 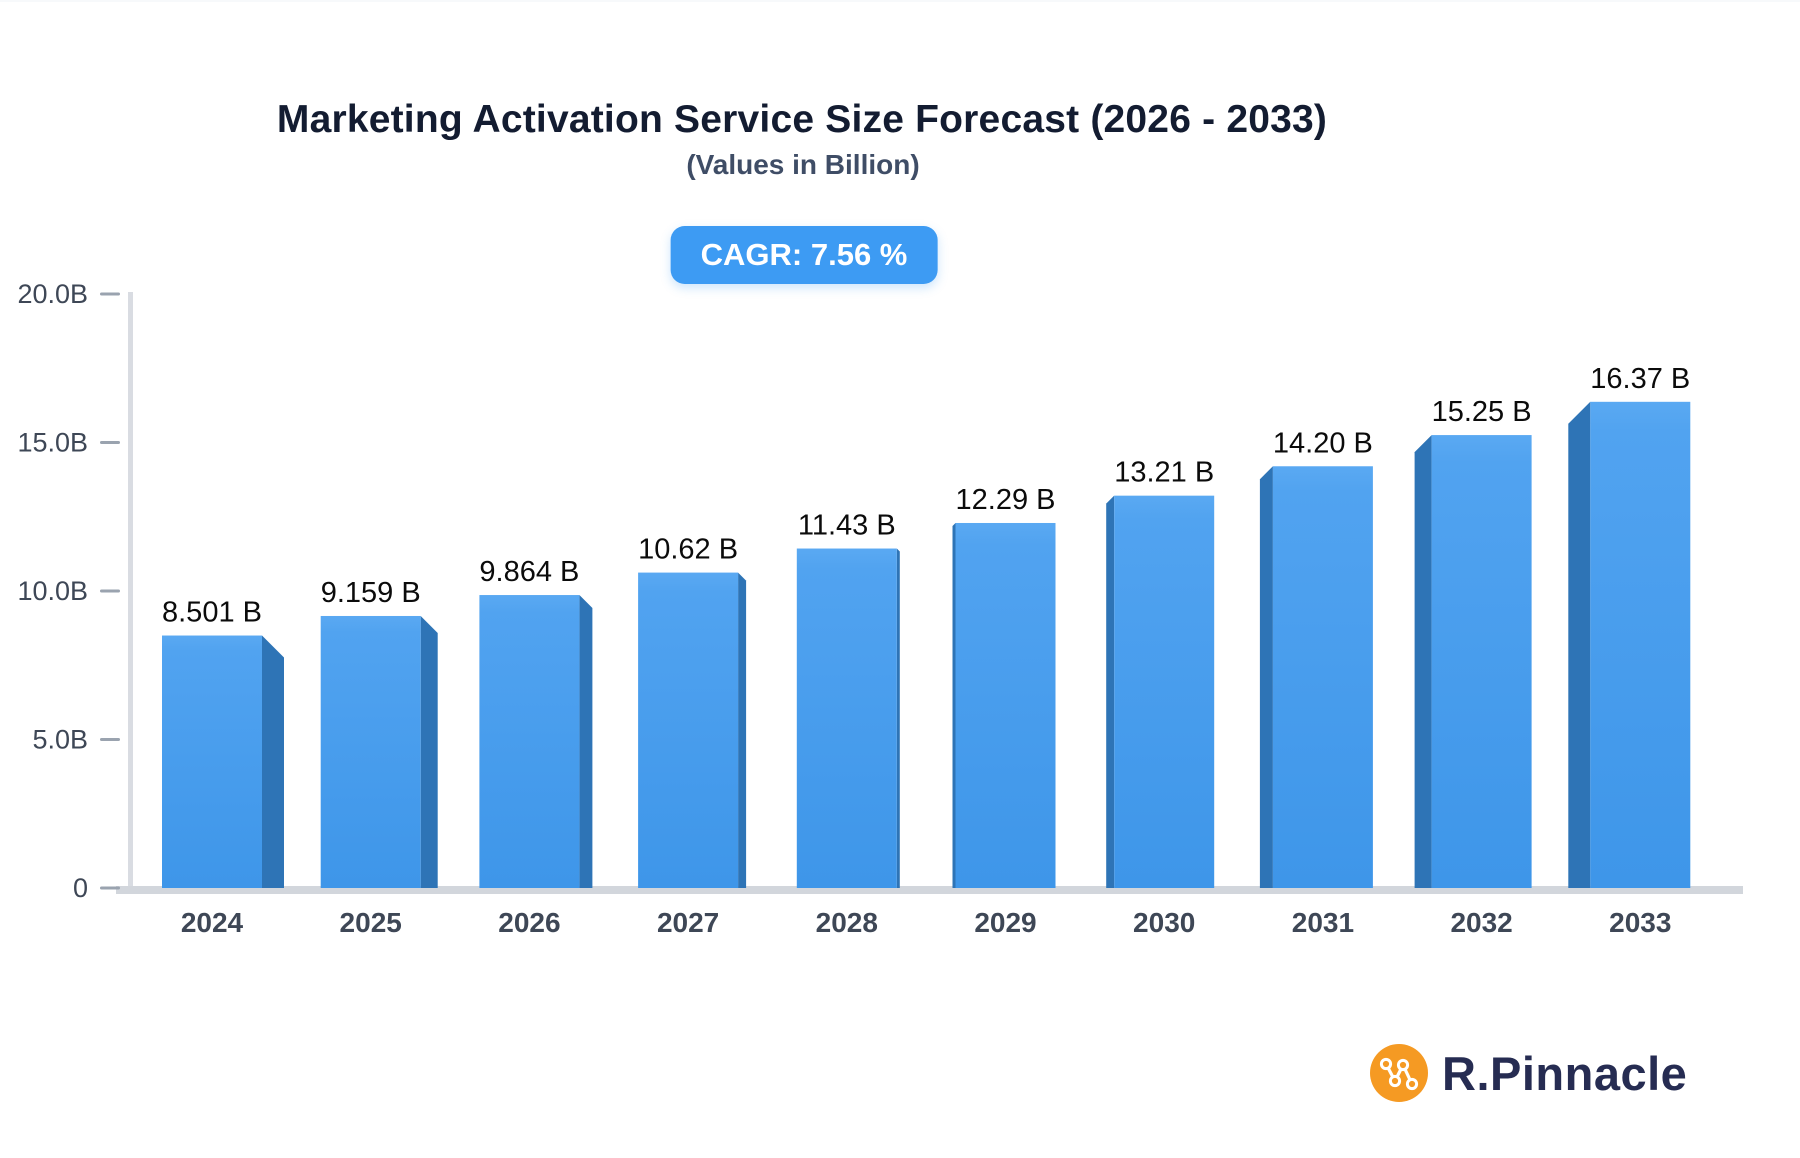 What do you see at coordinates (130, 592) in the screenshot?
I see `y-axis-line` at bounding box center [130, 592].